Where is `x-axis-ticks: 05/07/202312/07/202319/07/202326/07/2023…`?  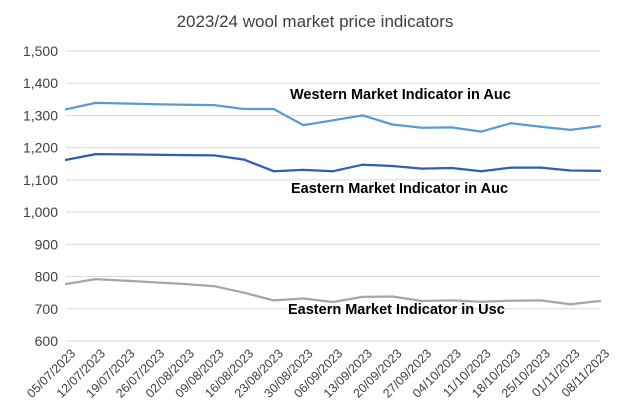 x-axis-ticks: 05/07/202312/07/202319/07/202326/07/2023… is located at coordinates (318, 373).